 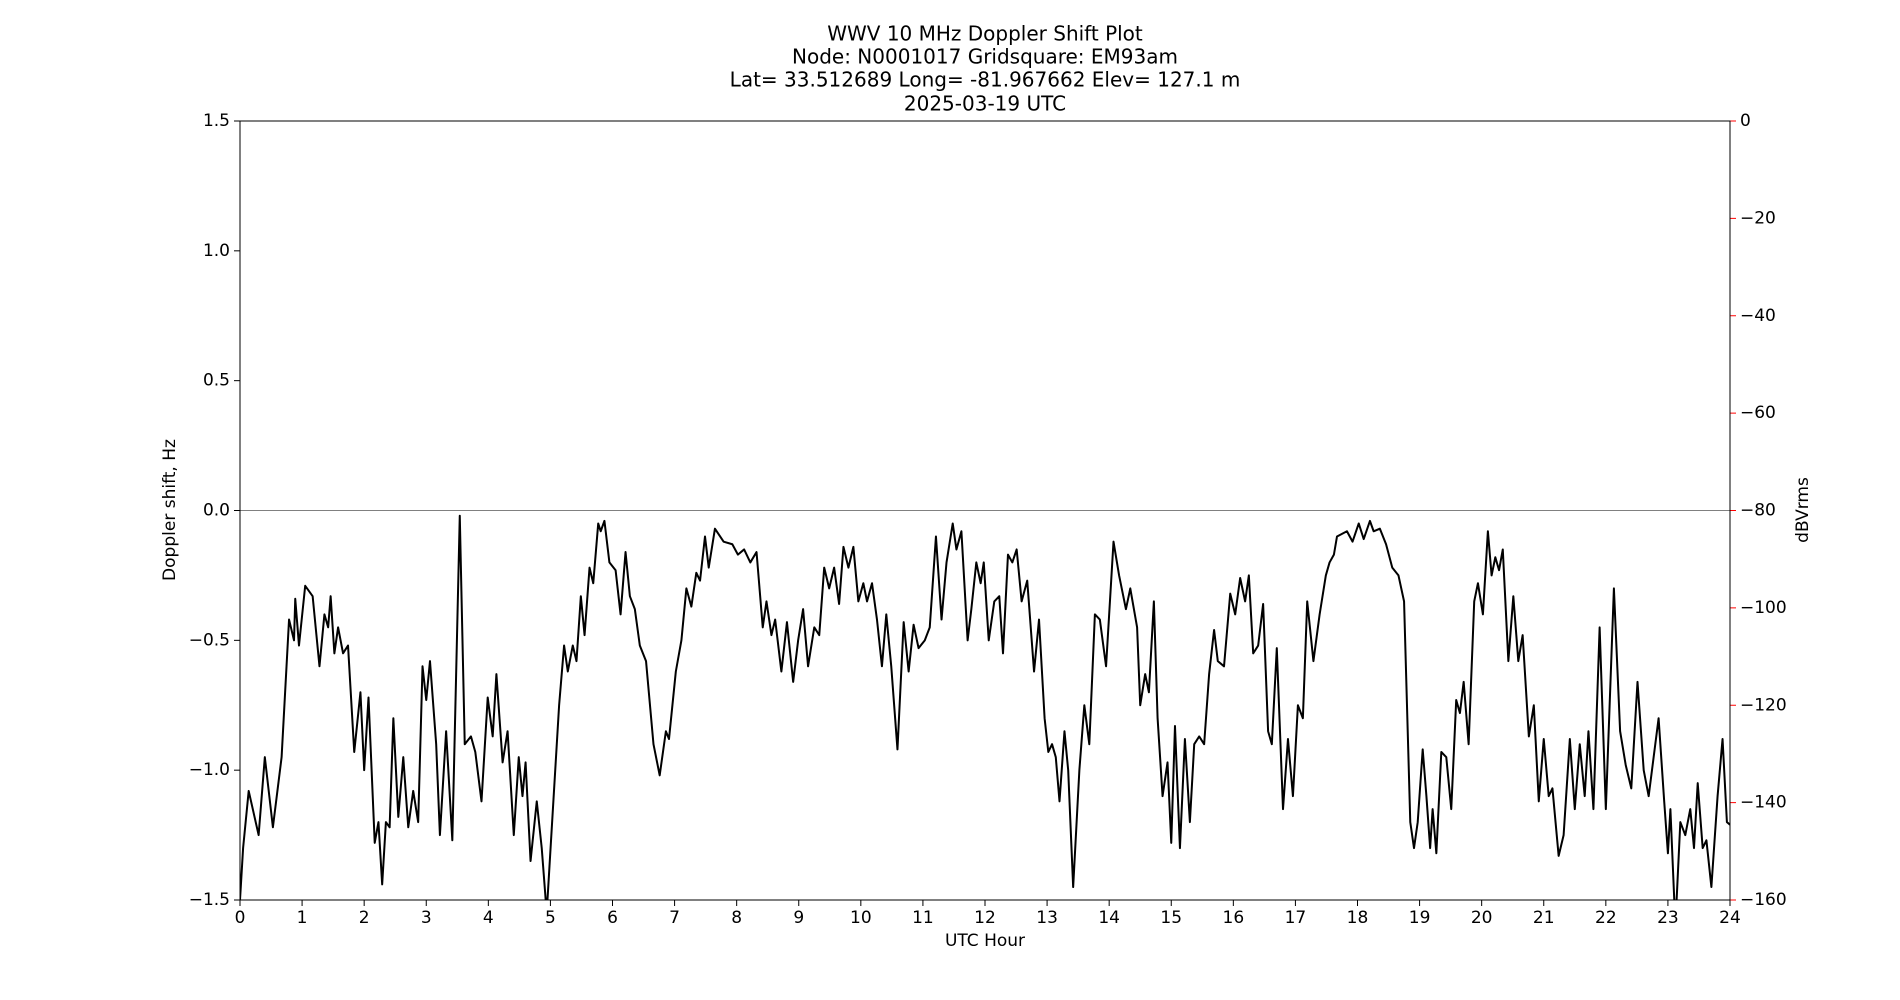 I want to click on x-tick-label: 0, so click(x=240, y=918).